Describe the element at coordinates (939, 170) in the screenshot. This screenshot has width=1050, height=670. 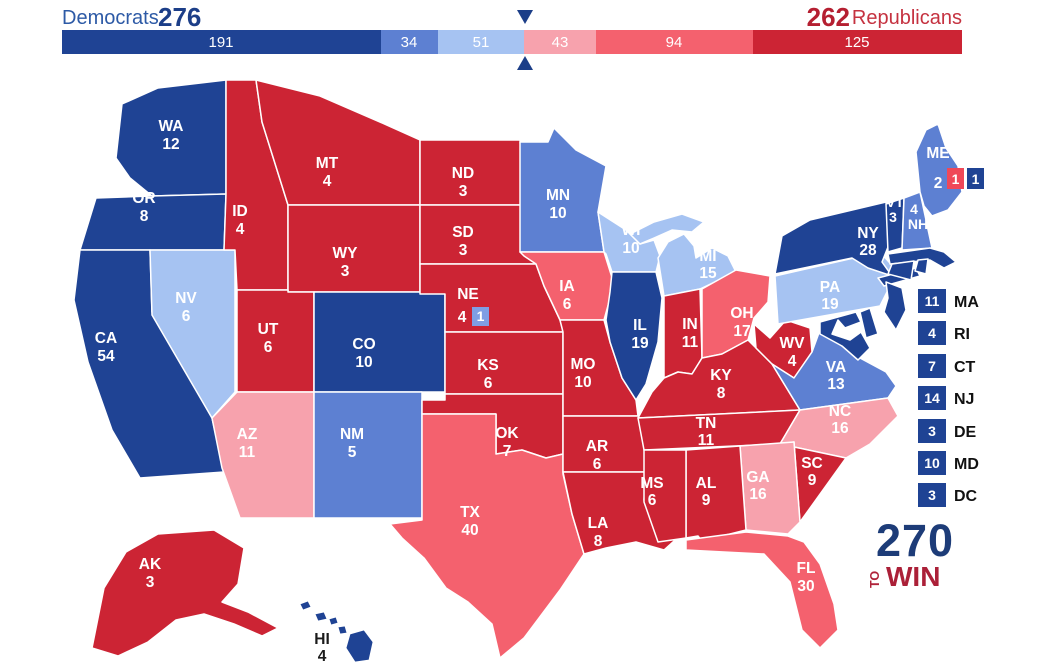
I see `state-me` at that location.